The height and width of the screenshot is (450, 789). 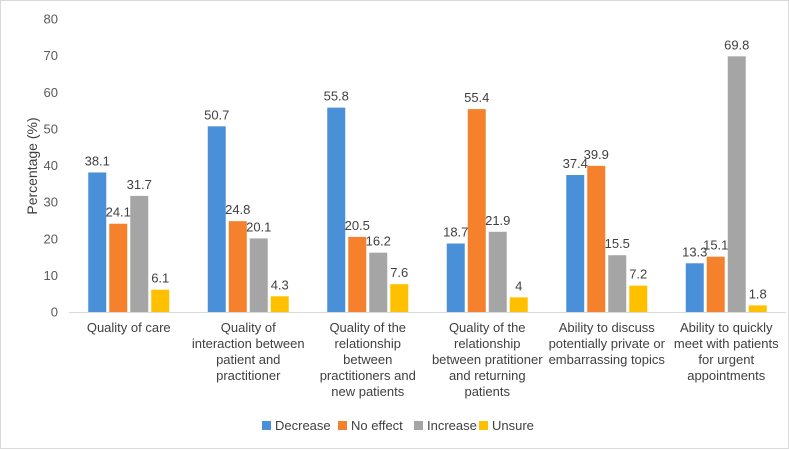 What do you see at coordinates (452, 425) in the screenshot?
I see `legend-label-increase: Increase` at bounding box center [452, 425].